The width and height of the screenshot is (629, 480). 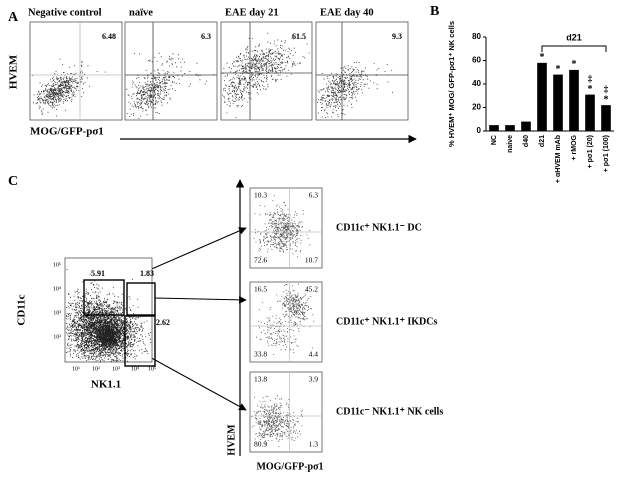 I want to click on x-tick-label: NC, so click(x=494, y=140).